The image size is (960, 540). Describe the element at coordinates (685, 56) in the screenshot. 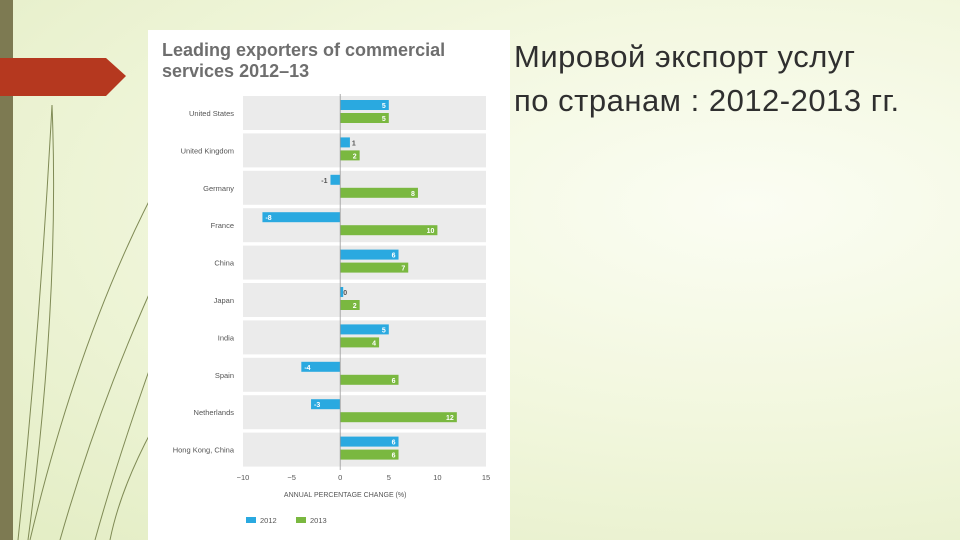

I see `slide-title-line1: Мировой экспорт услуг` at that location.